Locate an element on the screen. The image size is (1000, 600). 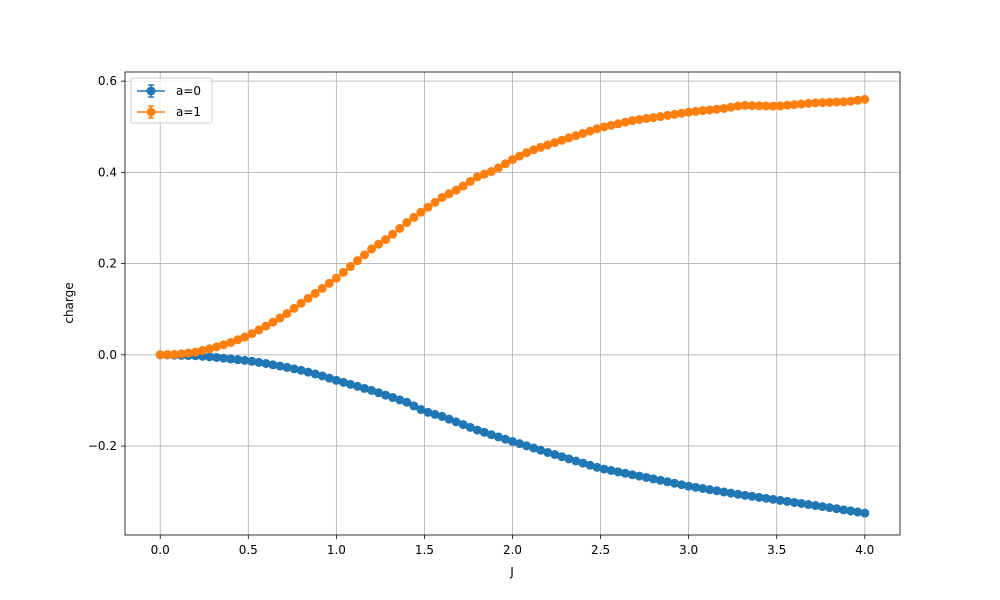
x-tick-label: 2.0 is located at coordinates (512, 550).